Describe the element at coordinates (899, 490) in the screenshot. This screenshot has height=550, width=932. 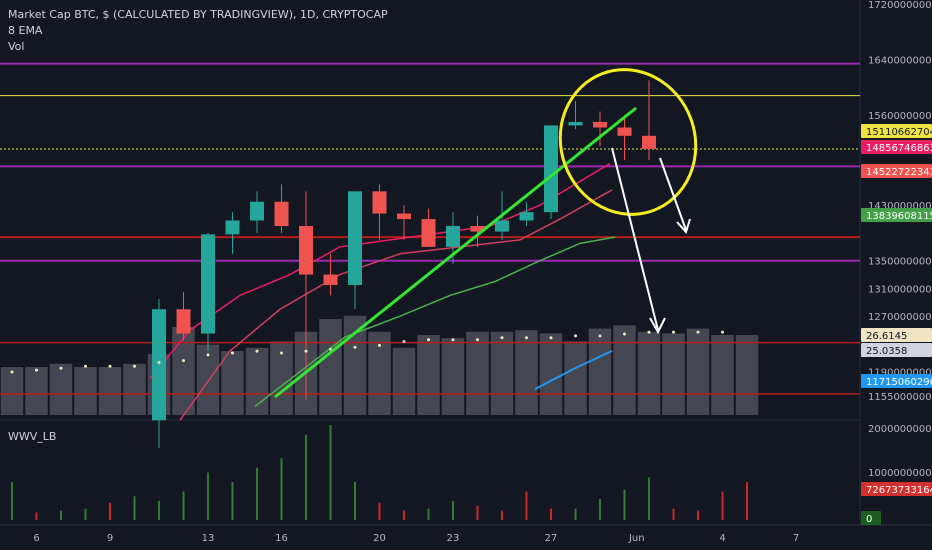
I see `indicator-label-text: 72673733164` at that location.